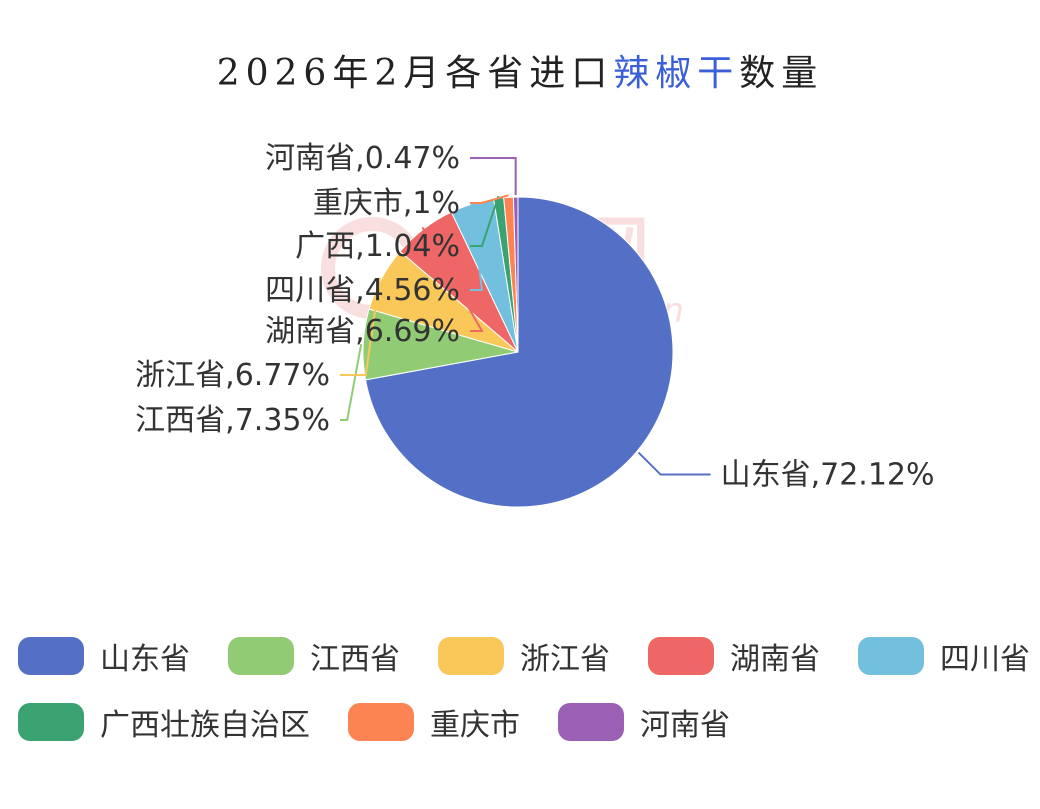 This screenshot has width=1040, height=809. I want to click on legend-row: 山东省 江西省 浙江省 湖南省 四川省, so click(524, 656).